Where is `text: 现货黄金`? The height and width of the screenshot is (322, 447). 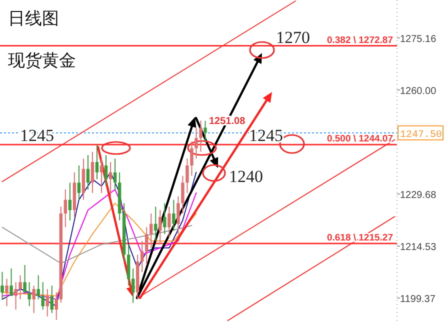 text: 现货黄金 is located at coordinates (42, 60).